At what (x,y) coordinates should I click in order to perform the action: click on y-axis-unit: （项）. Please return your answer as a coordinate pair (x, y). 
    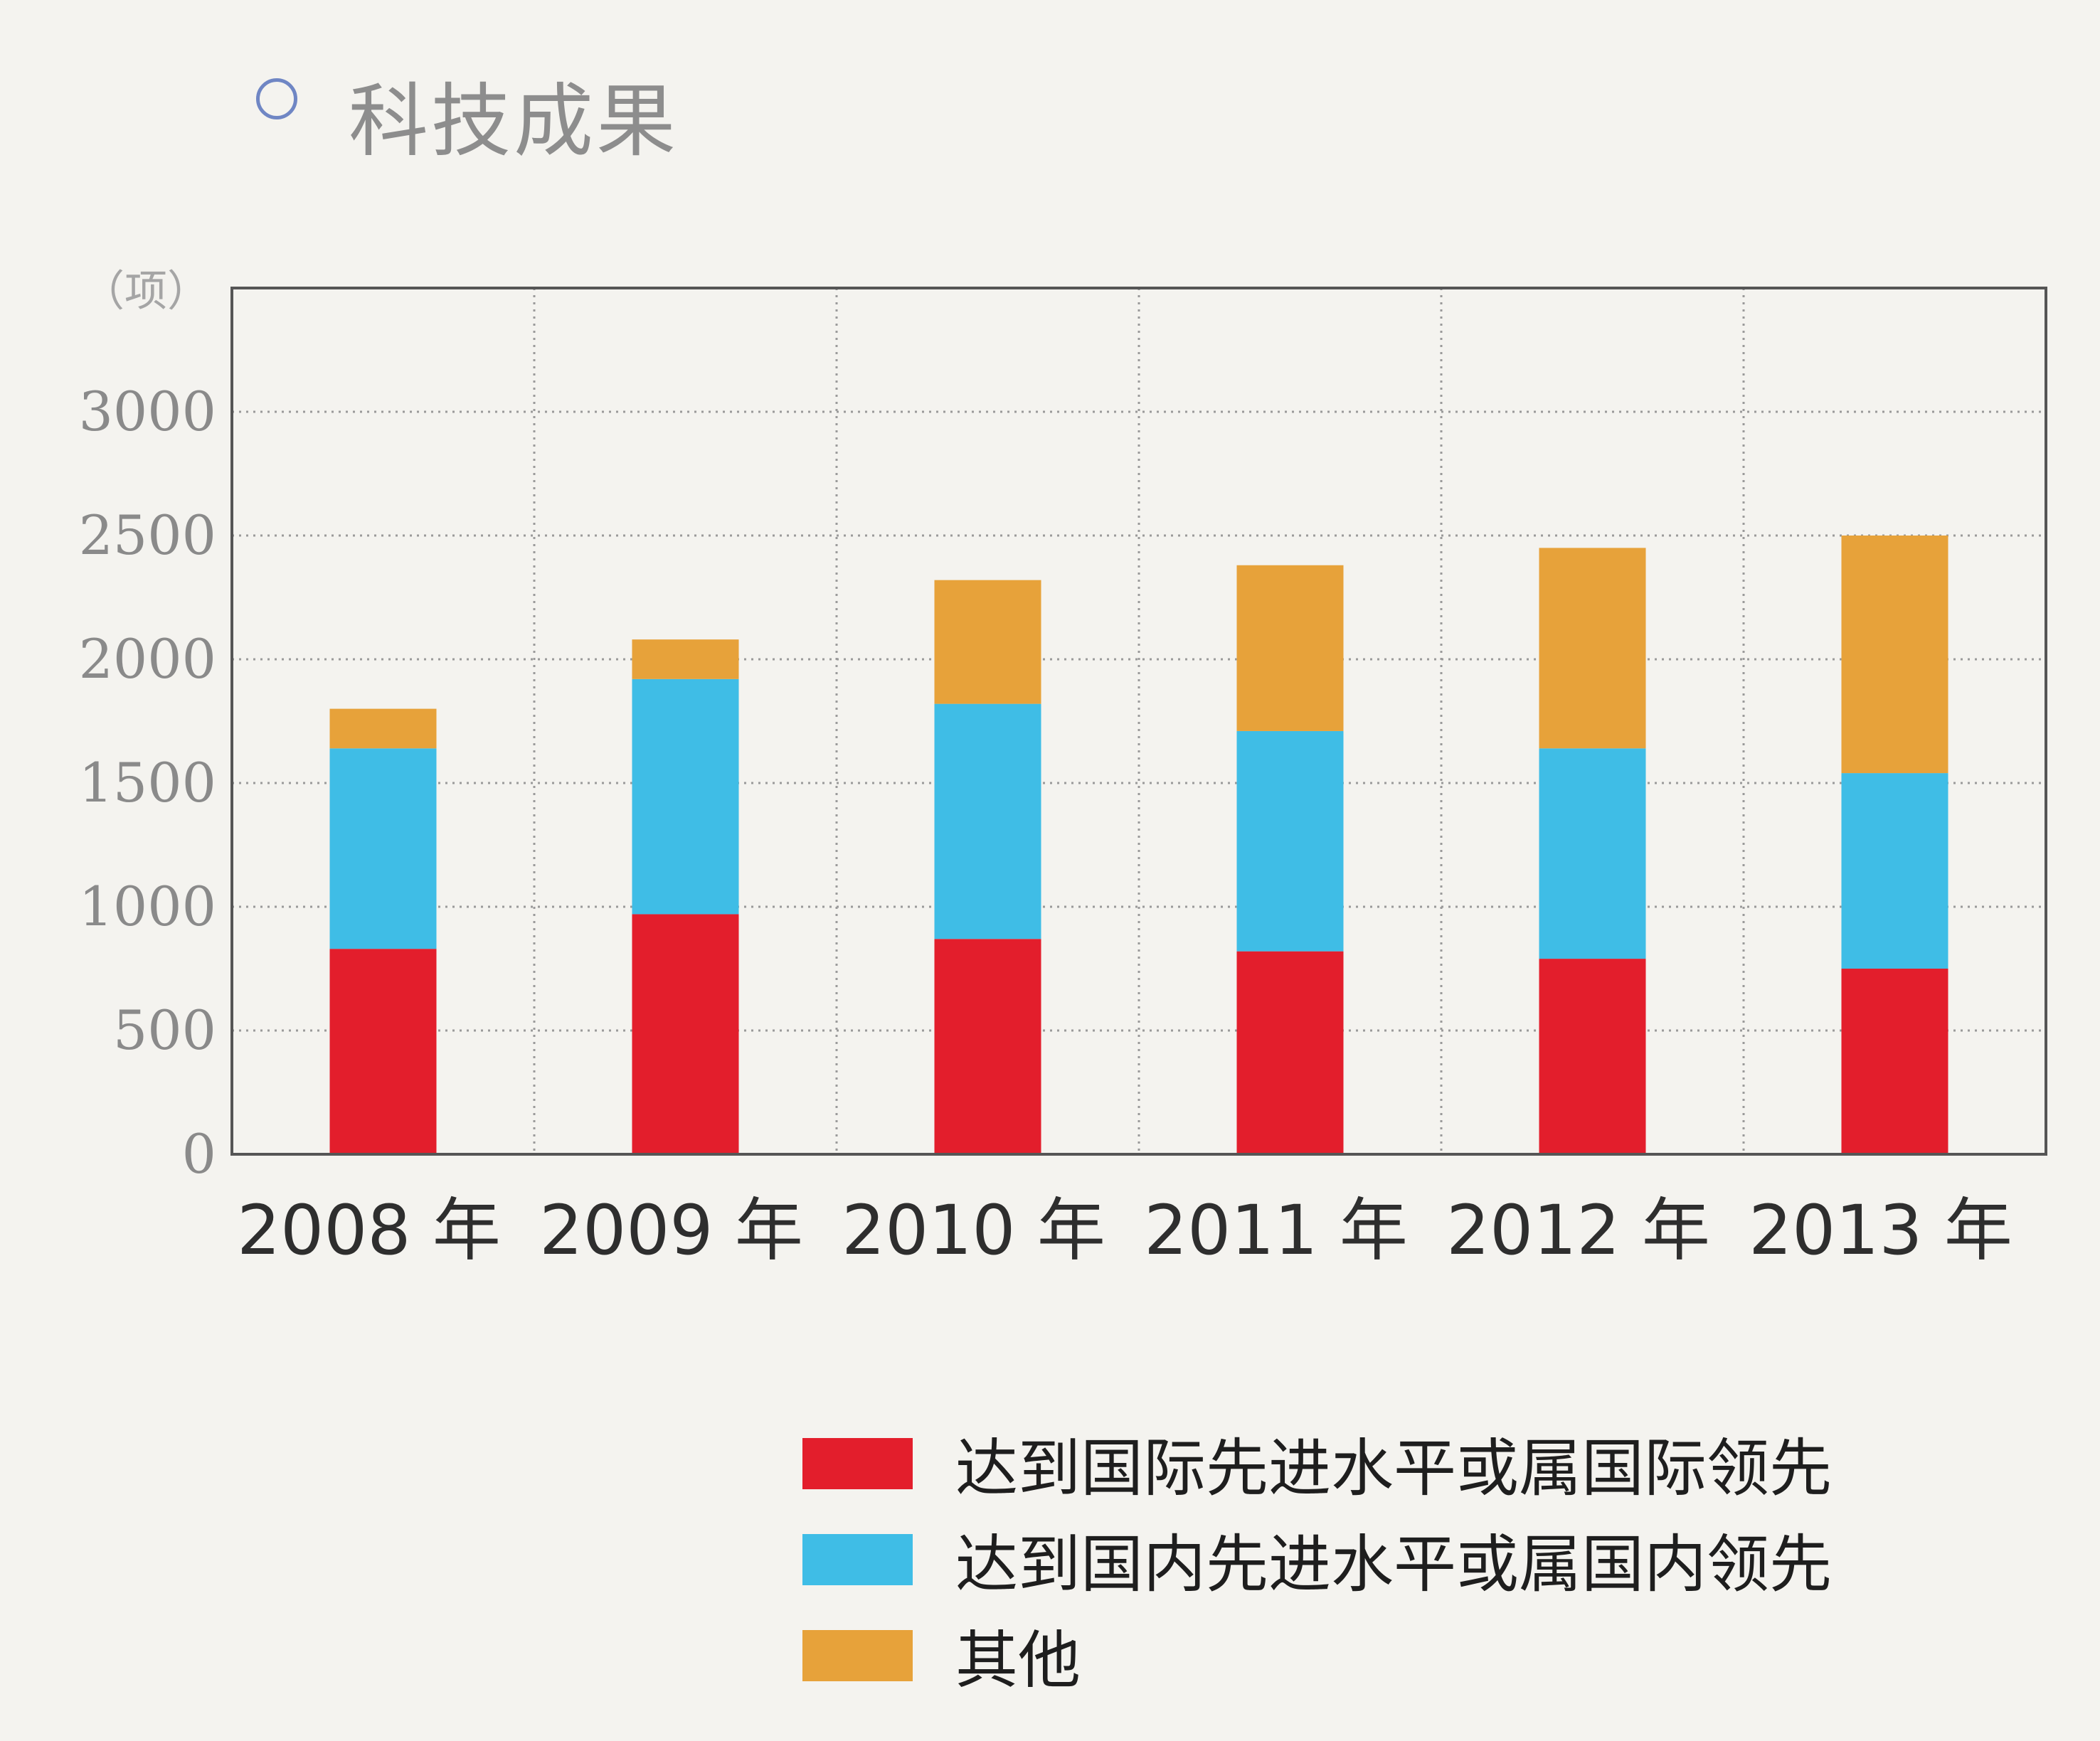
    Looking at the image, I should click on (146, 291).